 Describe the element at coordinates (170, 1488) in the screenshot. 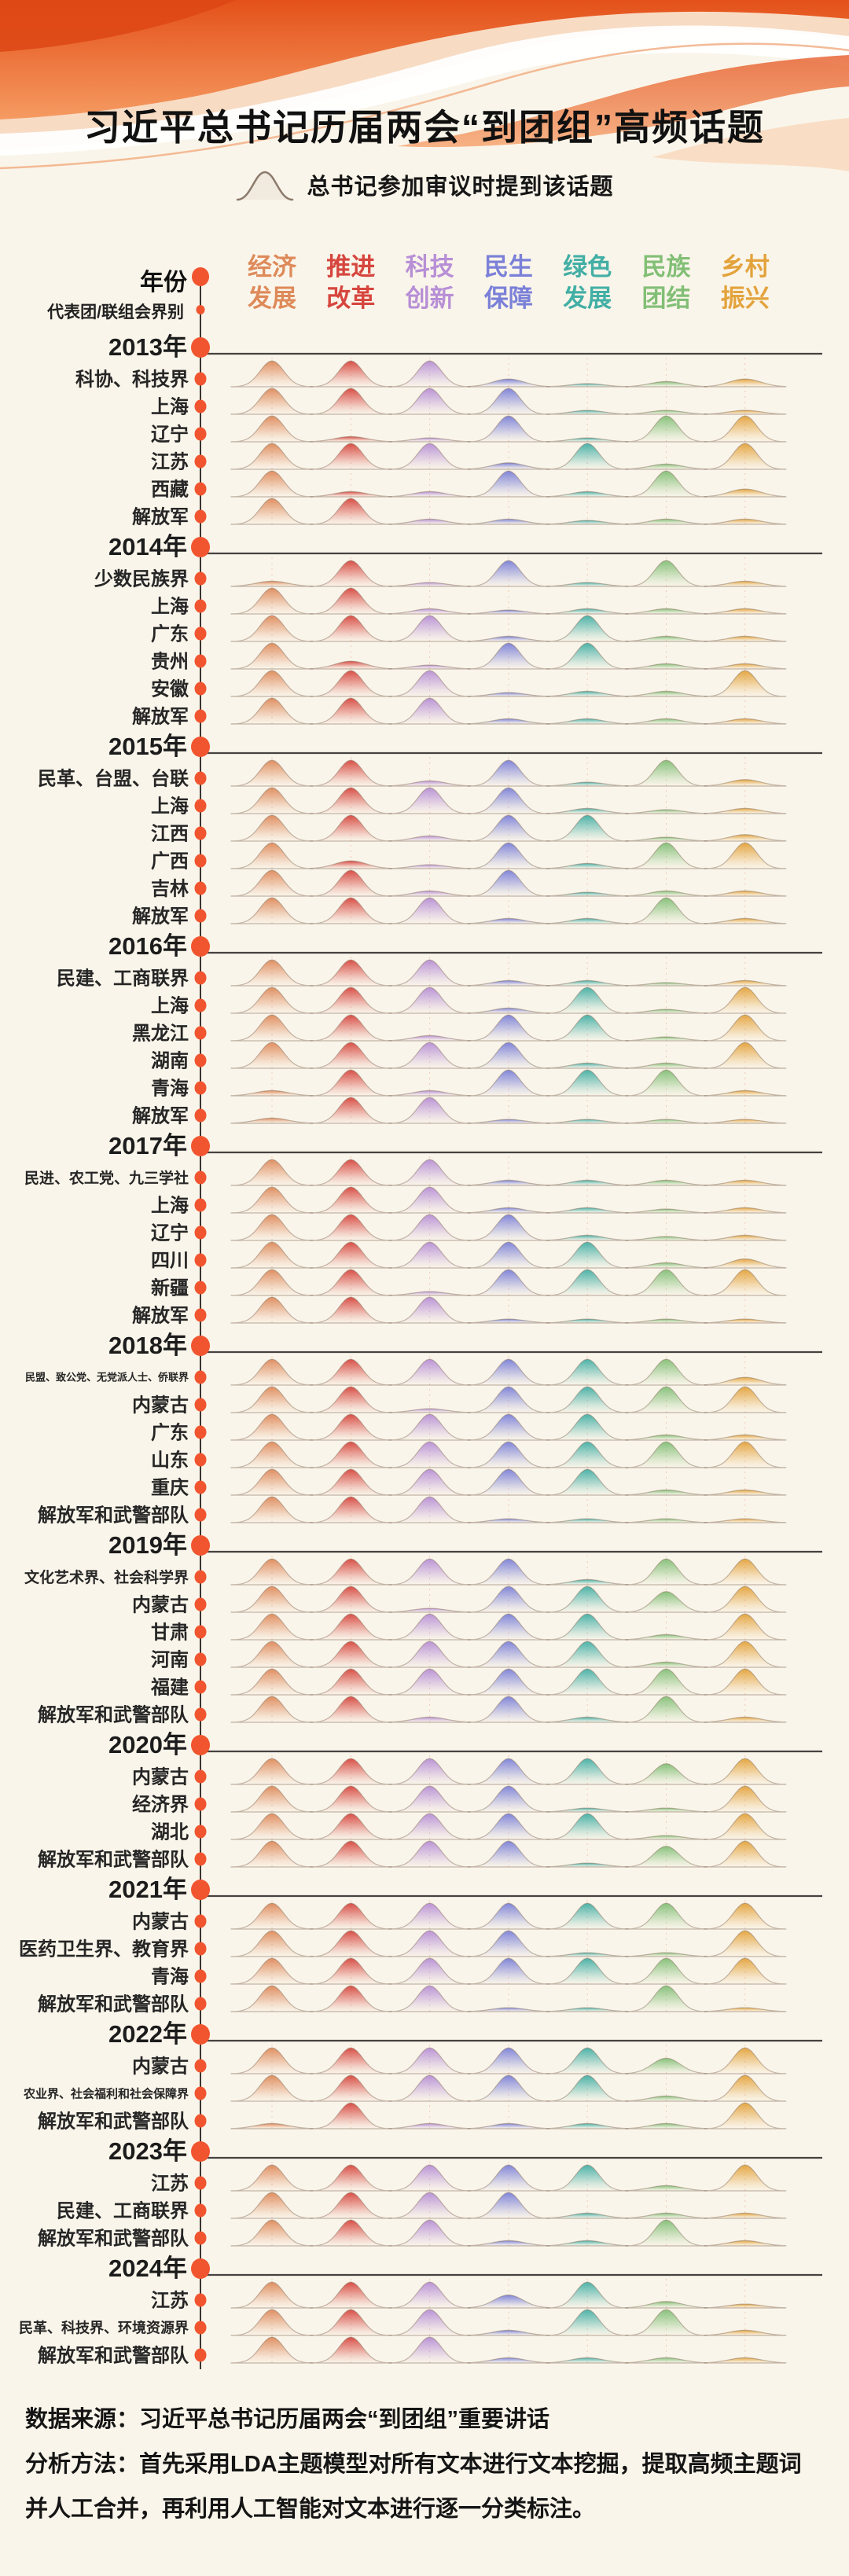

I see `row-label: 重庆` at that location.